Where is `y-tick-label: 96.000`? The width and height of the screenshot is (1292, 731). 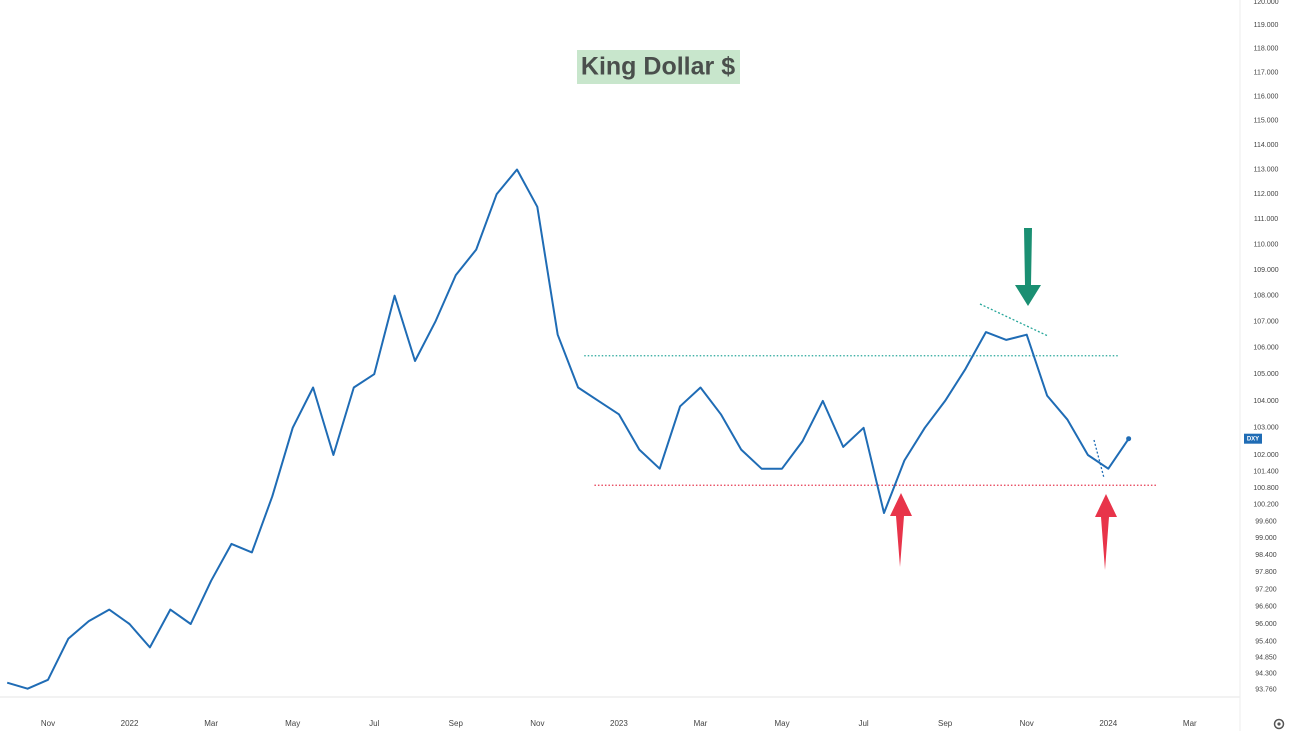
y-tick-label: 96.000 is located at coordinates (1266, 624).